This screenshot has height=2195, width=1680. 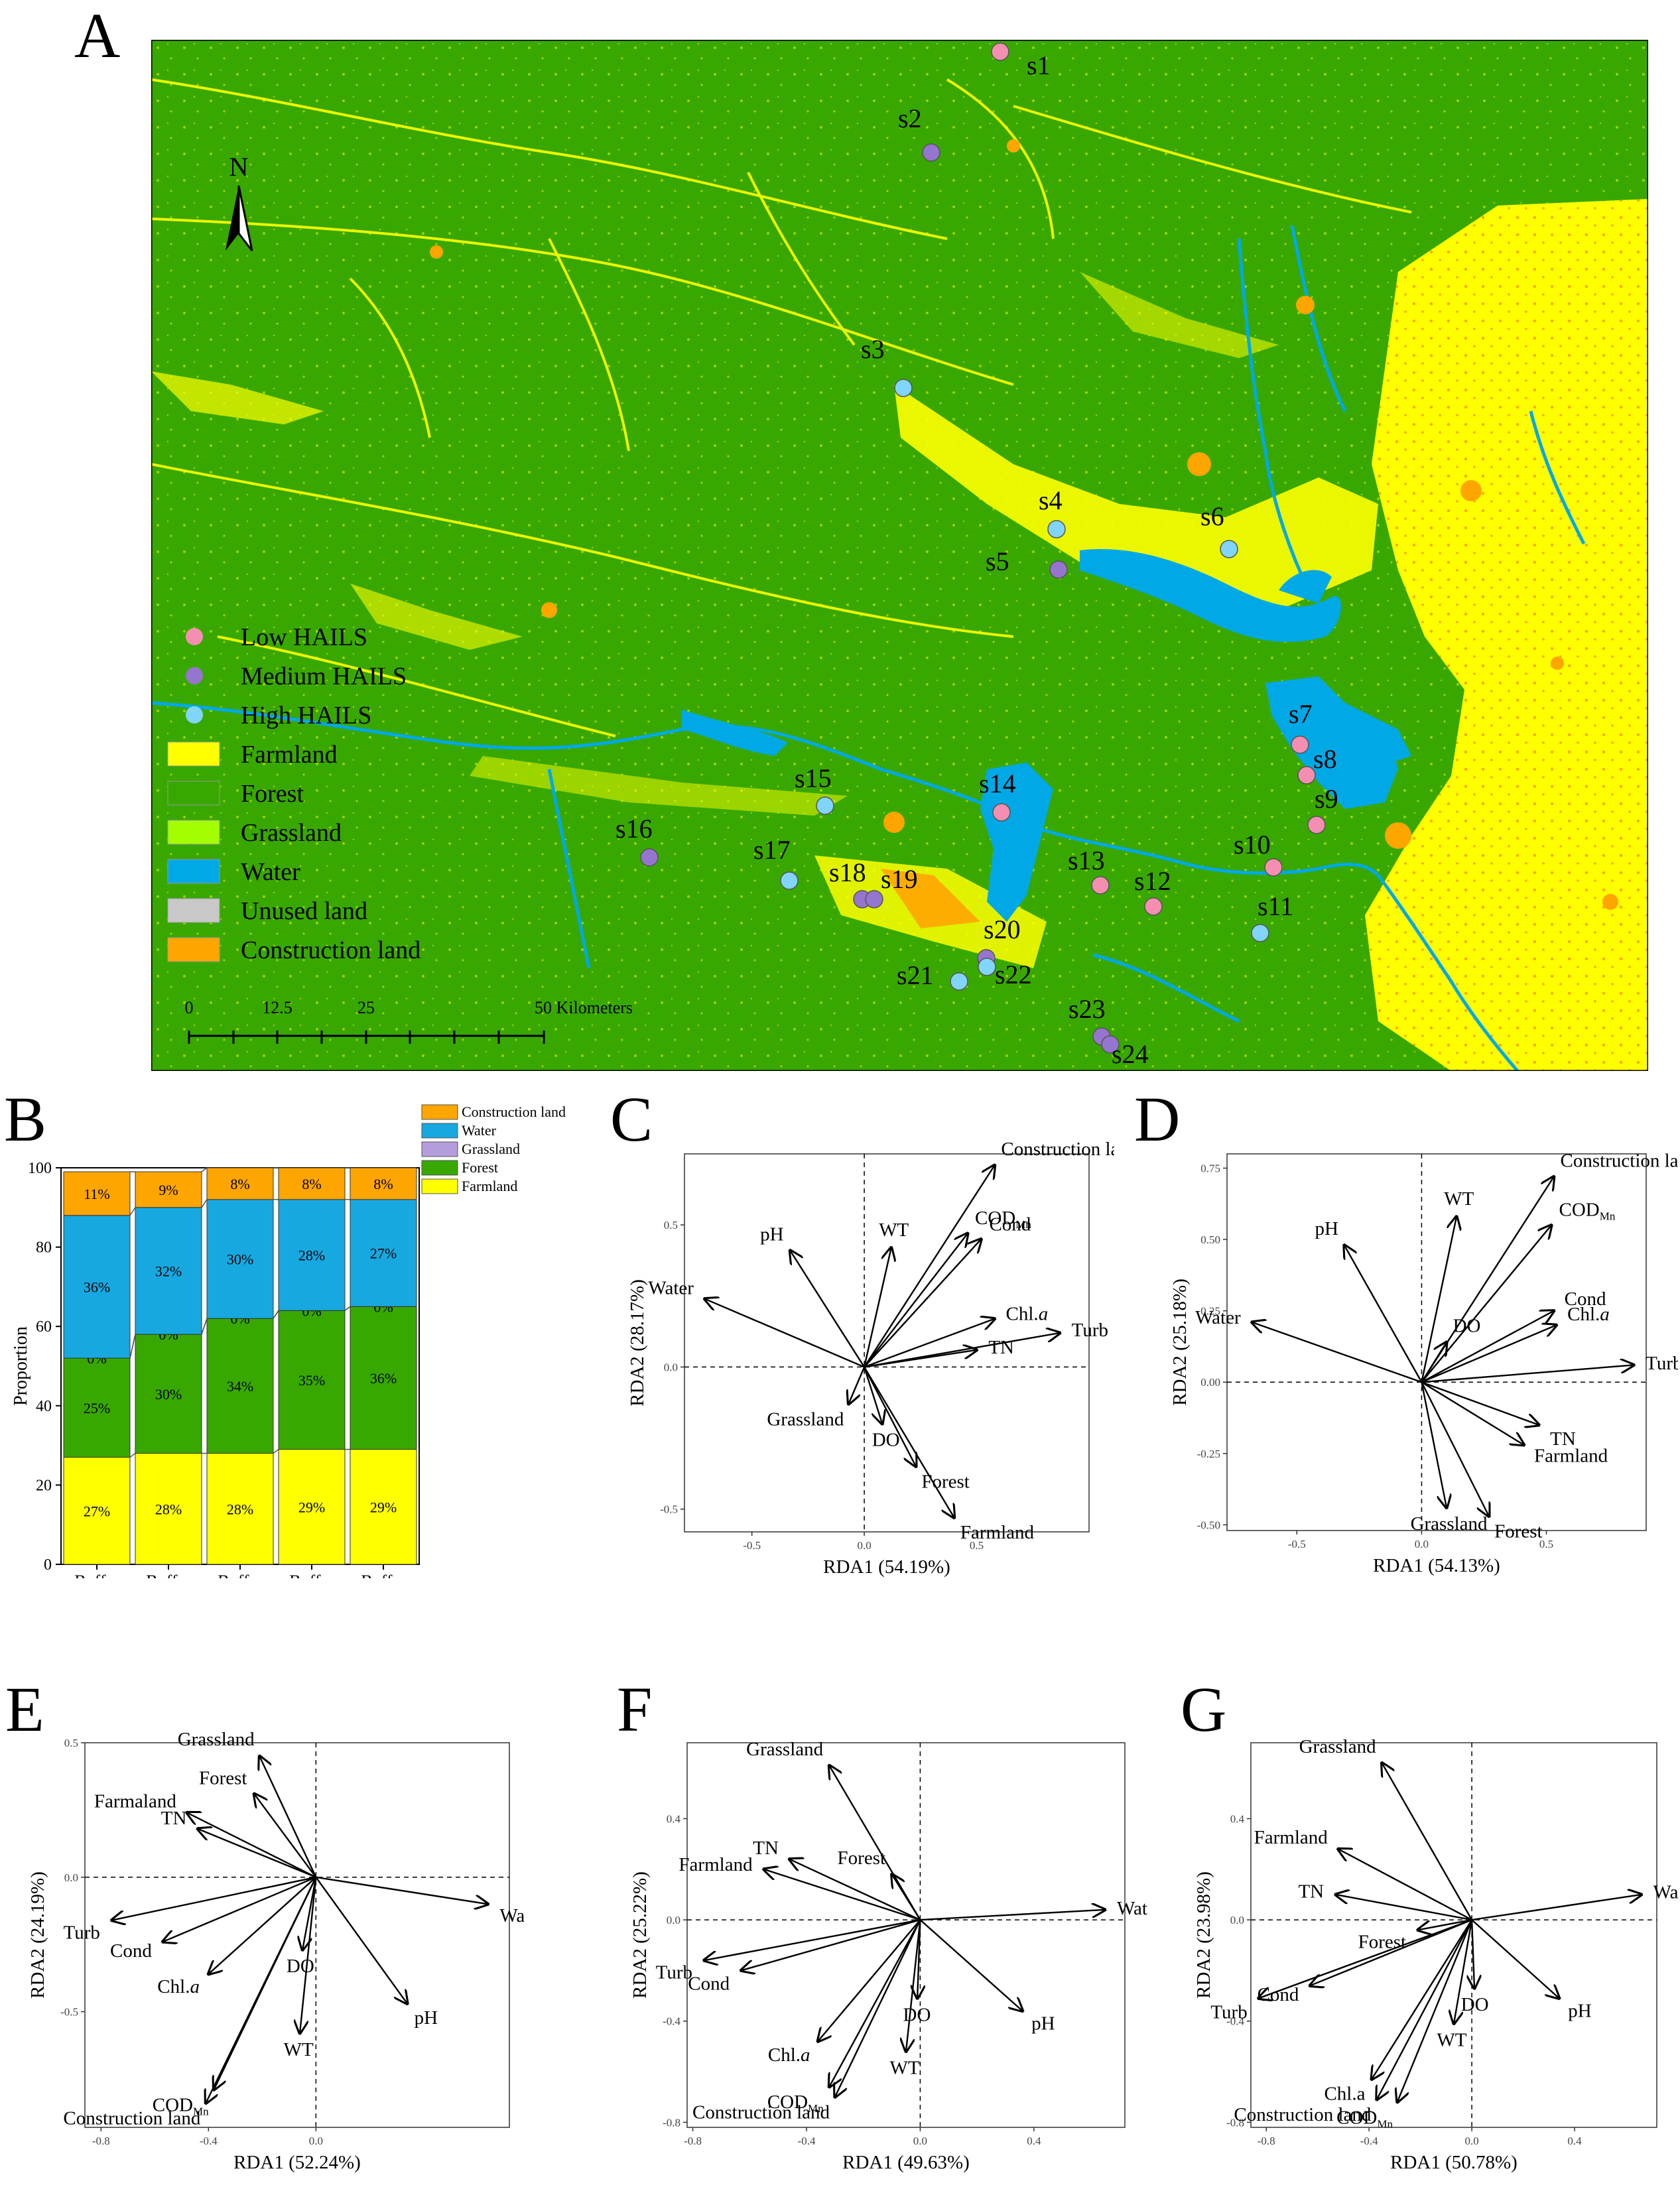 I want to click on scale-tick-50: 50 Kilometers, so click(x=584, y=1007).